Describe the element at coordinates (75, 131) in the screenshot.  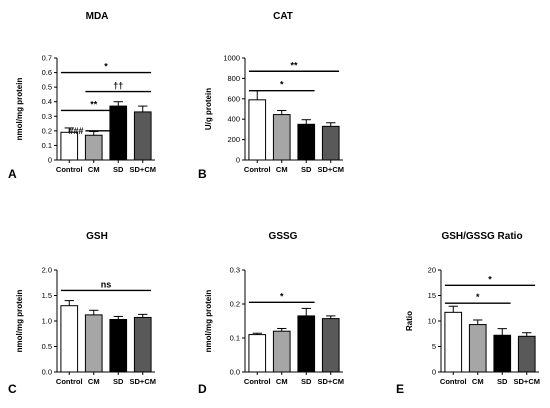
I see `significance-label: ###` at that location.